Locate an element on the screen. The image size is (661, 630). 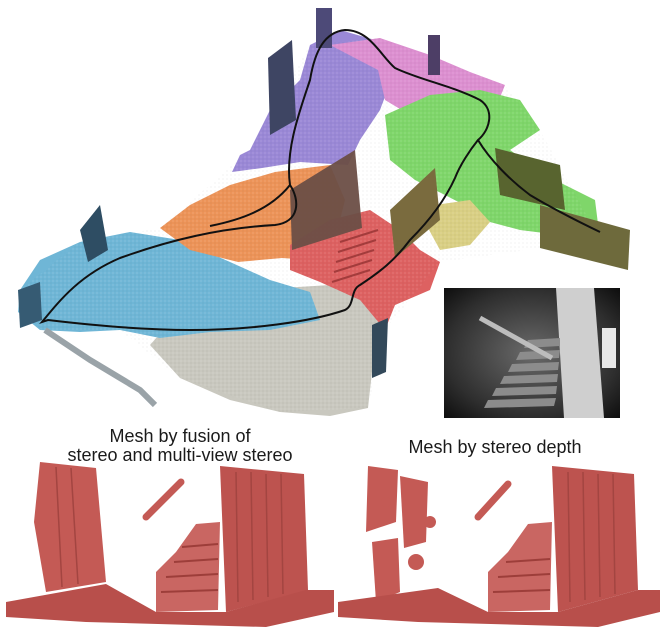
stereo-mesh-caption: Mesh by stereo depth is located at coordinates (495, 447).